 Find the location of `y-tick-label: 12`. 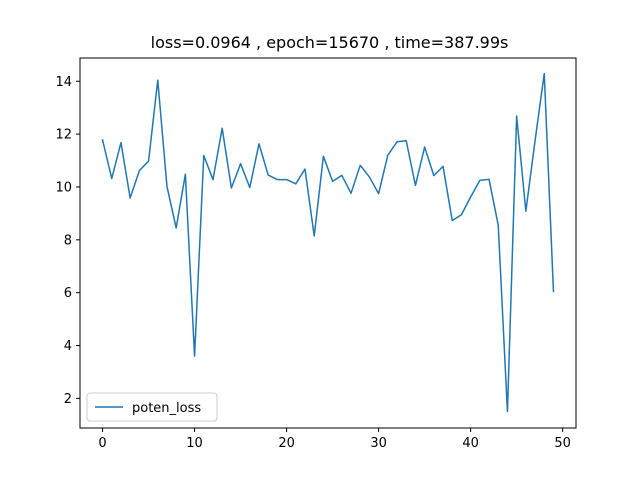

y-tick-label: 12 is located at coordinates (63, 135).